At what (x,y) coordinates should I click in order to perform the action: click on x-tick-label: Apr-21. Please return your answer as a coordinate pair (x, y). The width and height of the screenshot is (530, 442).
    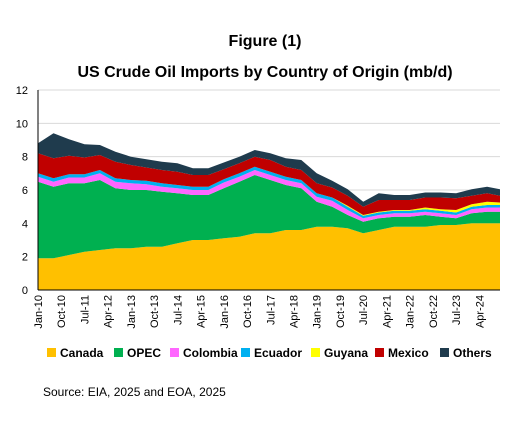
    Looking at the image, I should click on (387, 311).